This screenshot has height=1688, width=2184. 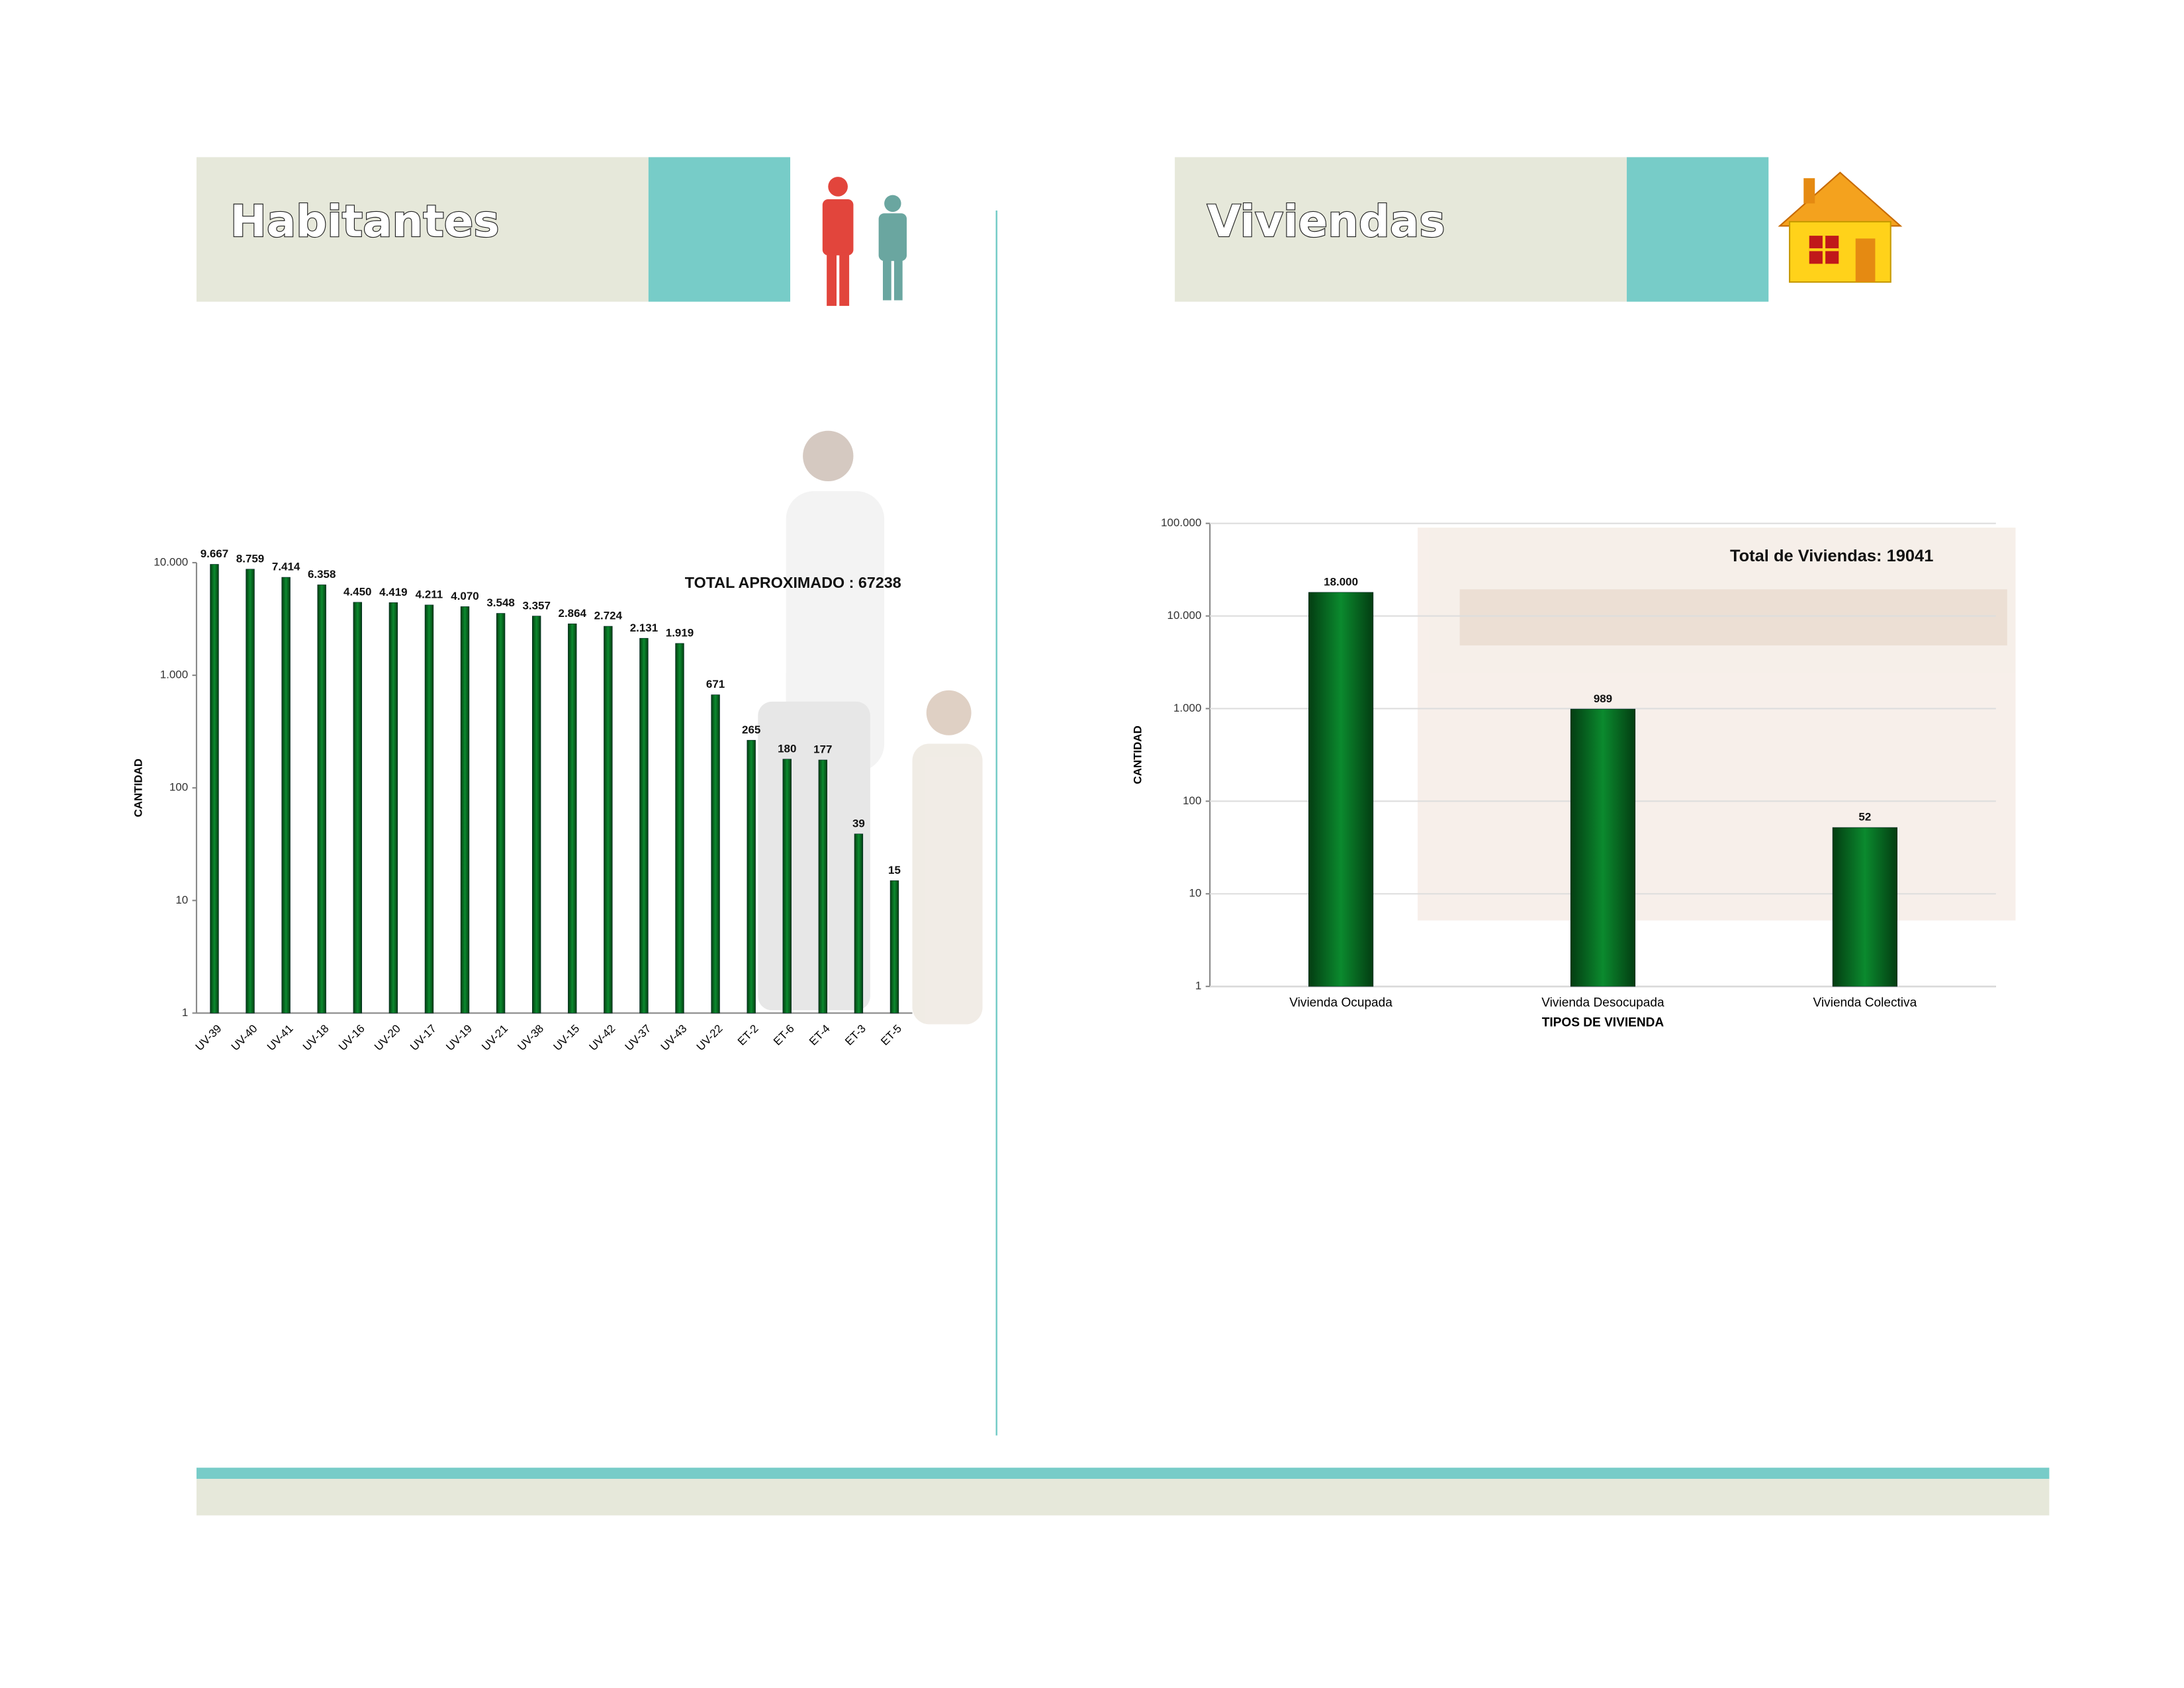 I want to click on x-tick-label: UV-39, so click(x=208, y=1037).